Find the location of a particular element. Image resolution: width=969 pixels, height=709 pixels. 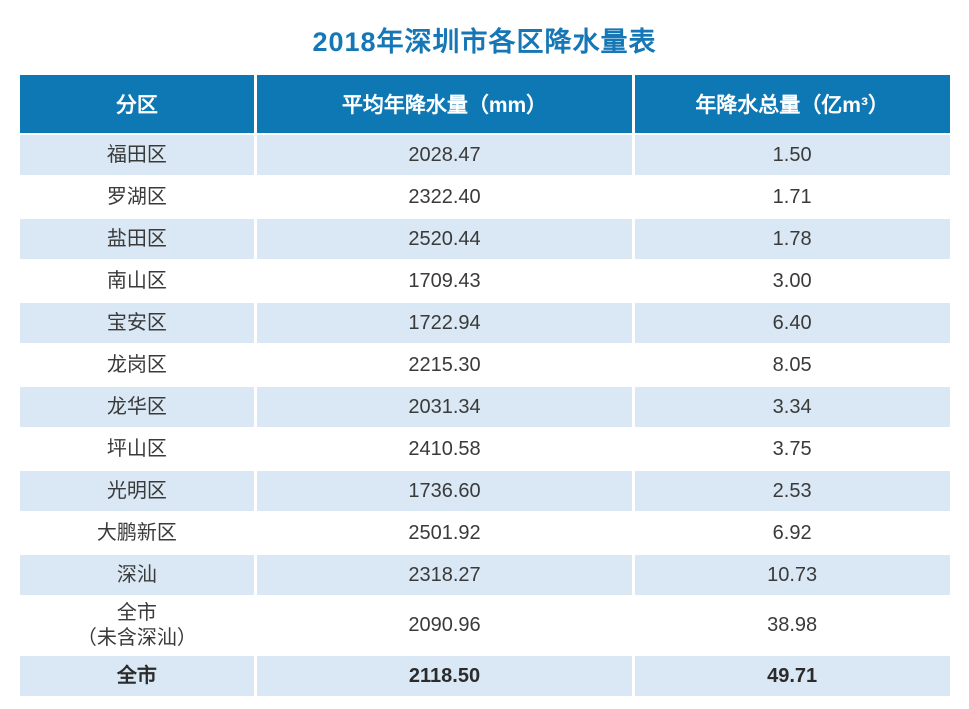

cell-district: 全市 is located at coordinates (138, 676).